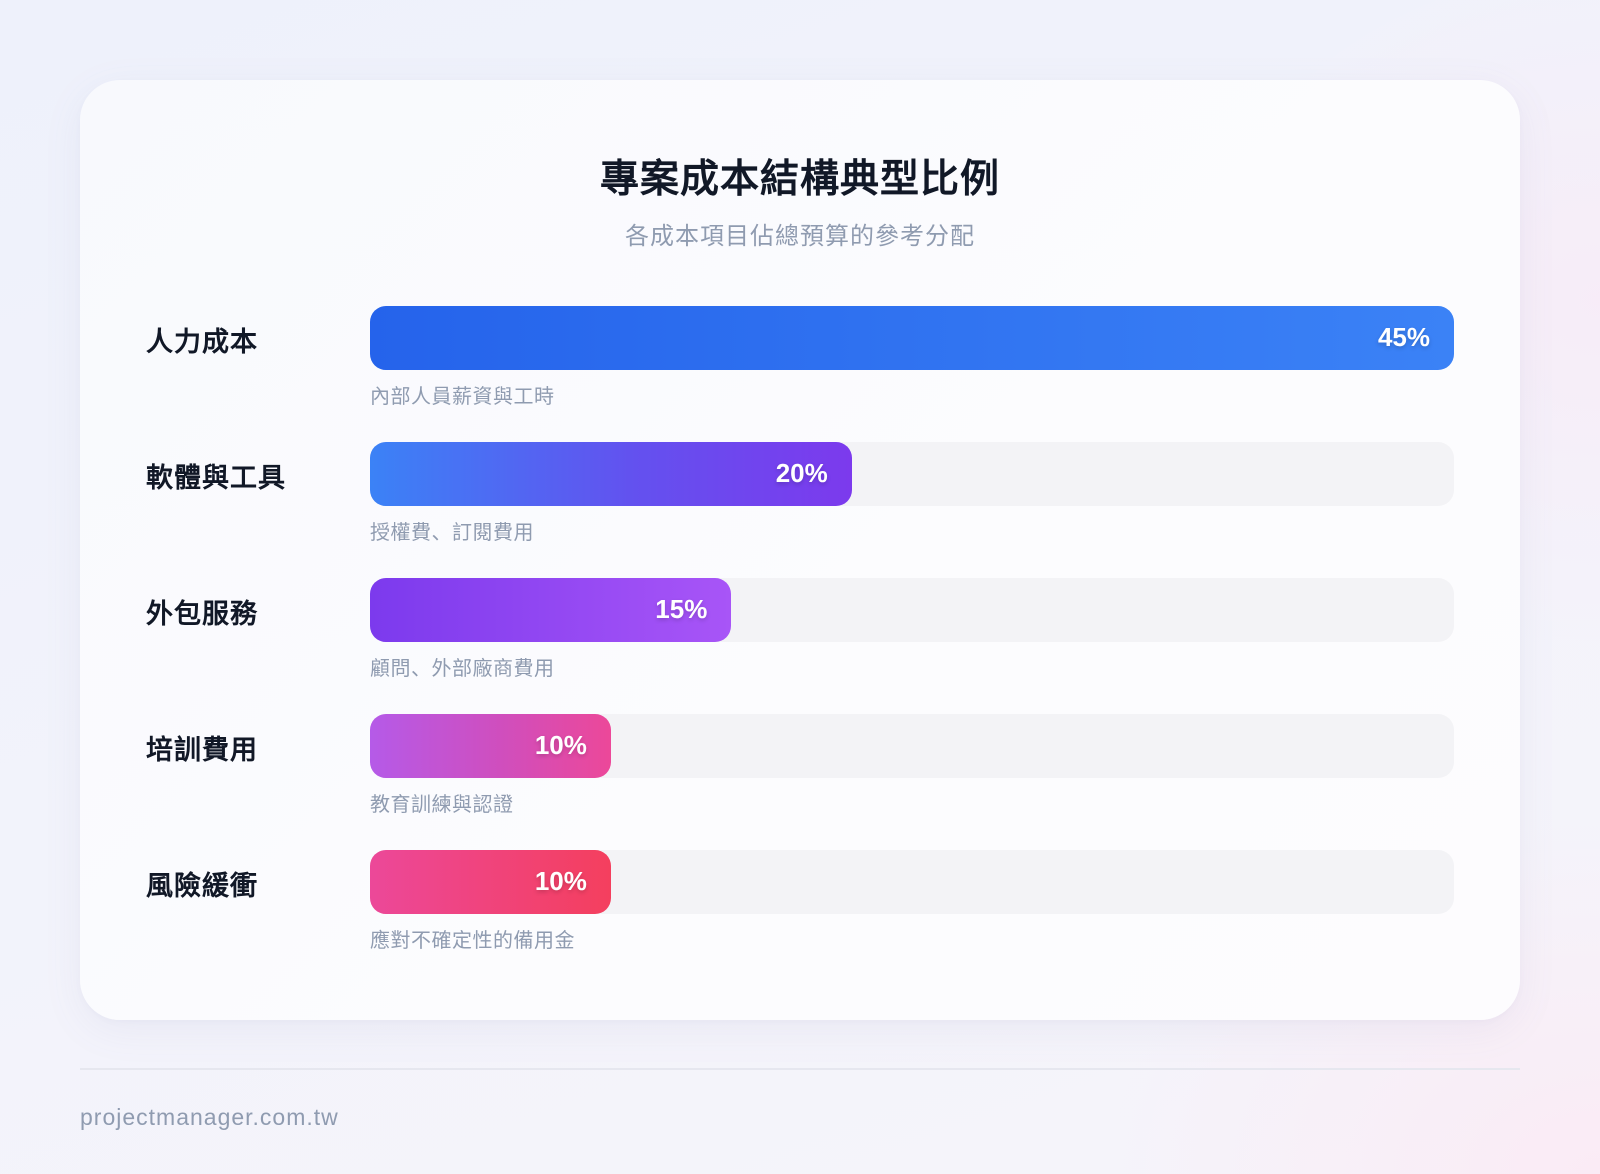 The height and width of the screenshot is (1174, 1600). What do you see at coordinates (801, 473) in the screenshot?
I see `bar-value: 20%` at bounding box center [801, 473].